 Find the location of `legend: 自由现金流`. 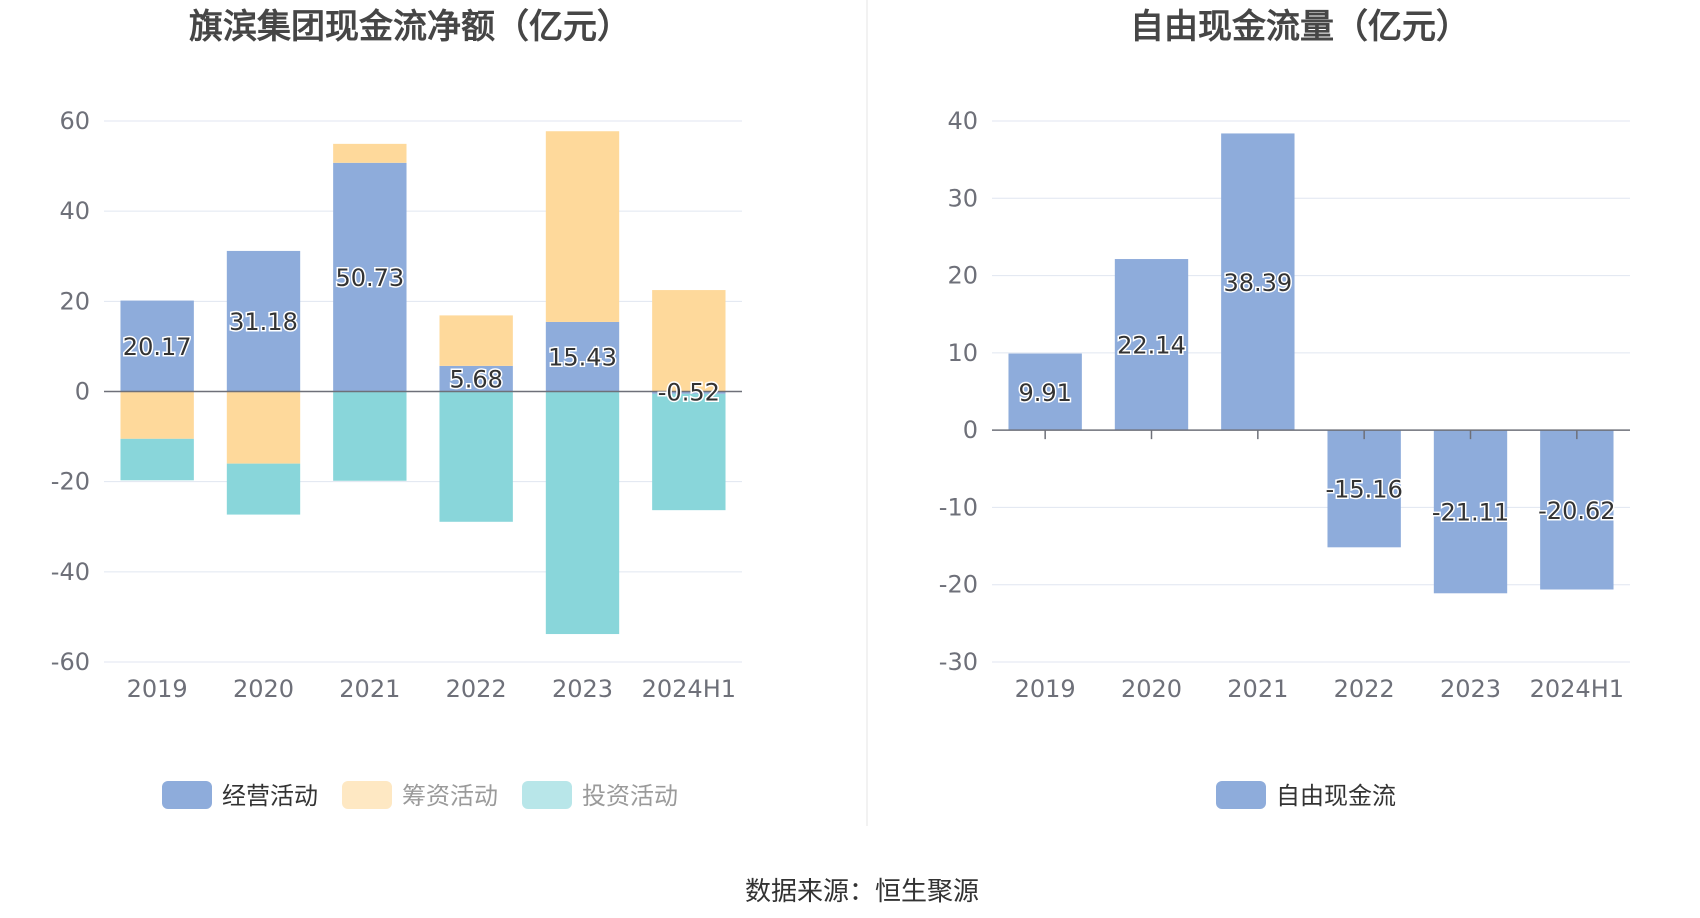

legend: 自由现金流 is located at coordinates (1306, 795).